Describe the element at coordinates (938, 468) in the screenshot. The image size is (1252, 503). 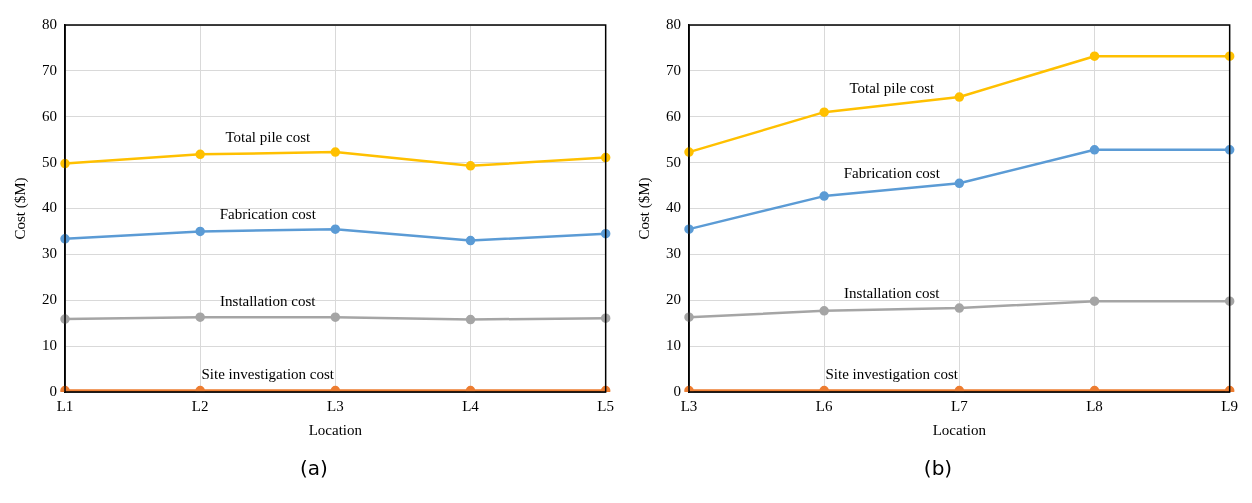
I see `text: (b)` at that location.